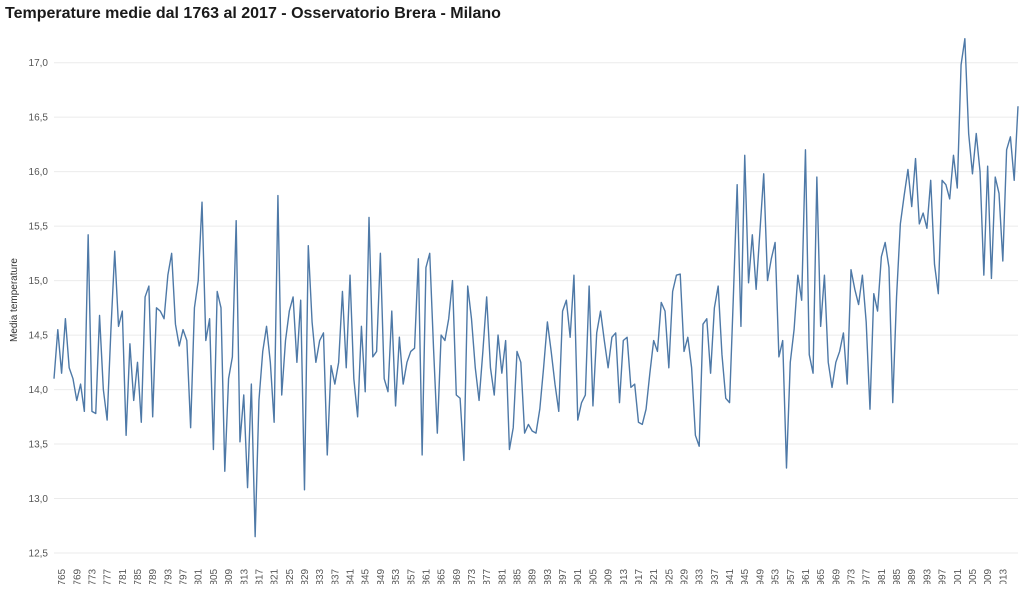  Describe the element at coordinates (39, 445) in the screenshot. I see `y-tick-label: 13,5` at that location.